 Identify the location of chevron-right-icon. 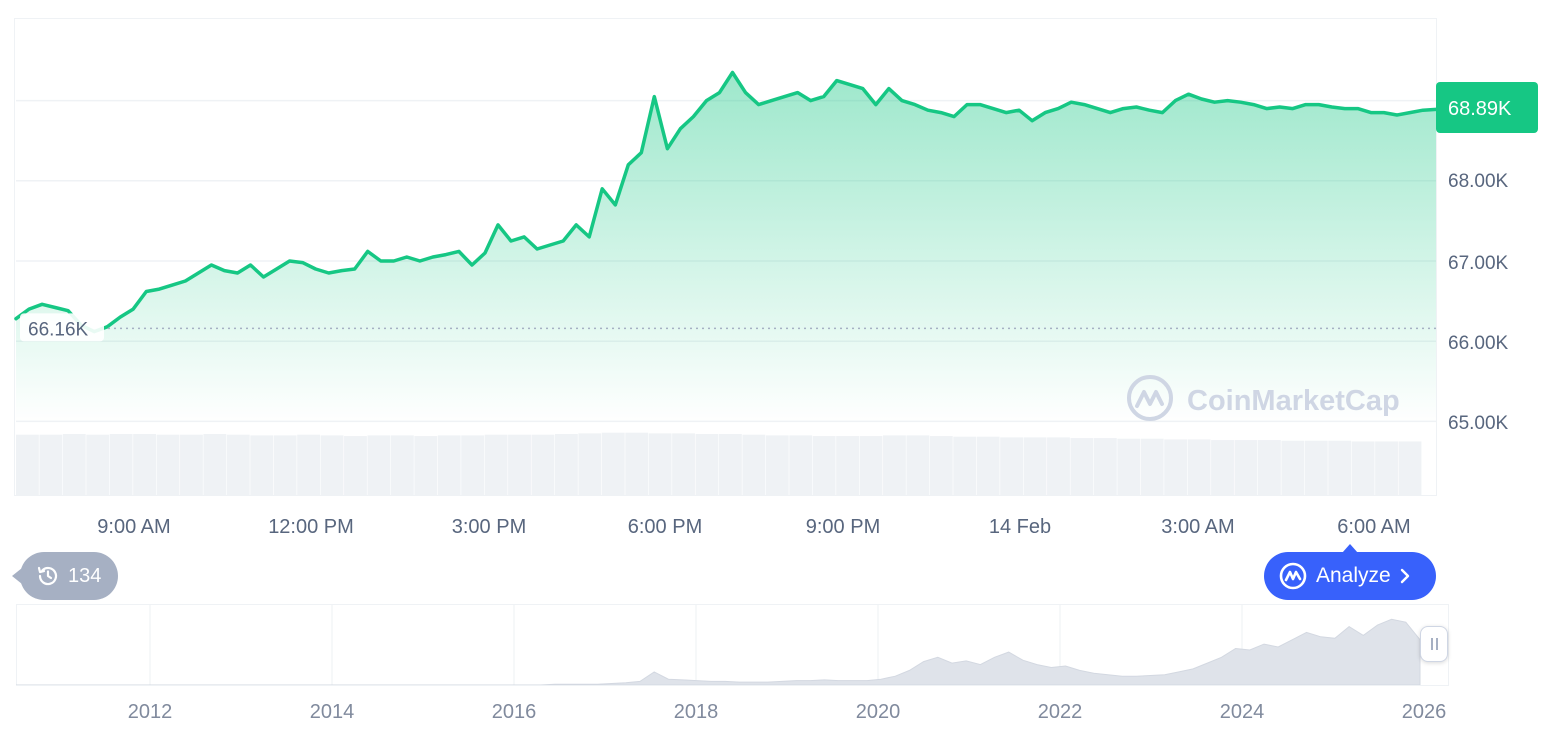
(1404, 576).